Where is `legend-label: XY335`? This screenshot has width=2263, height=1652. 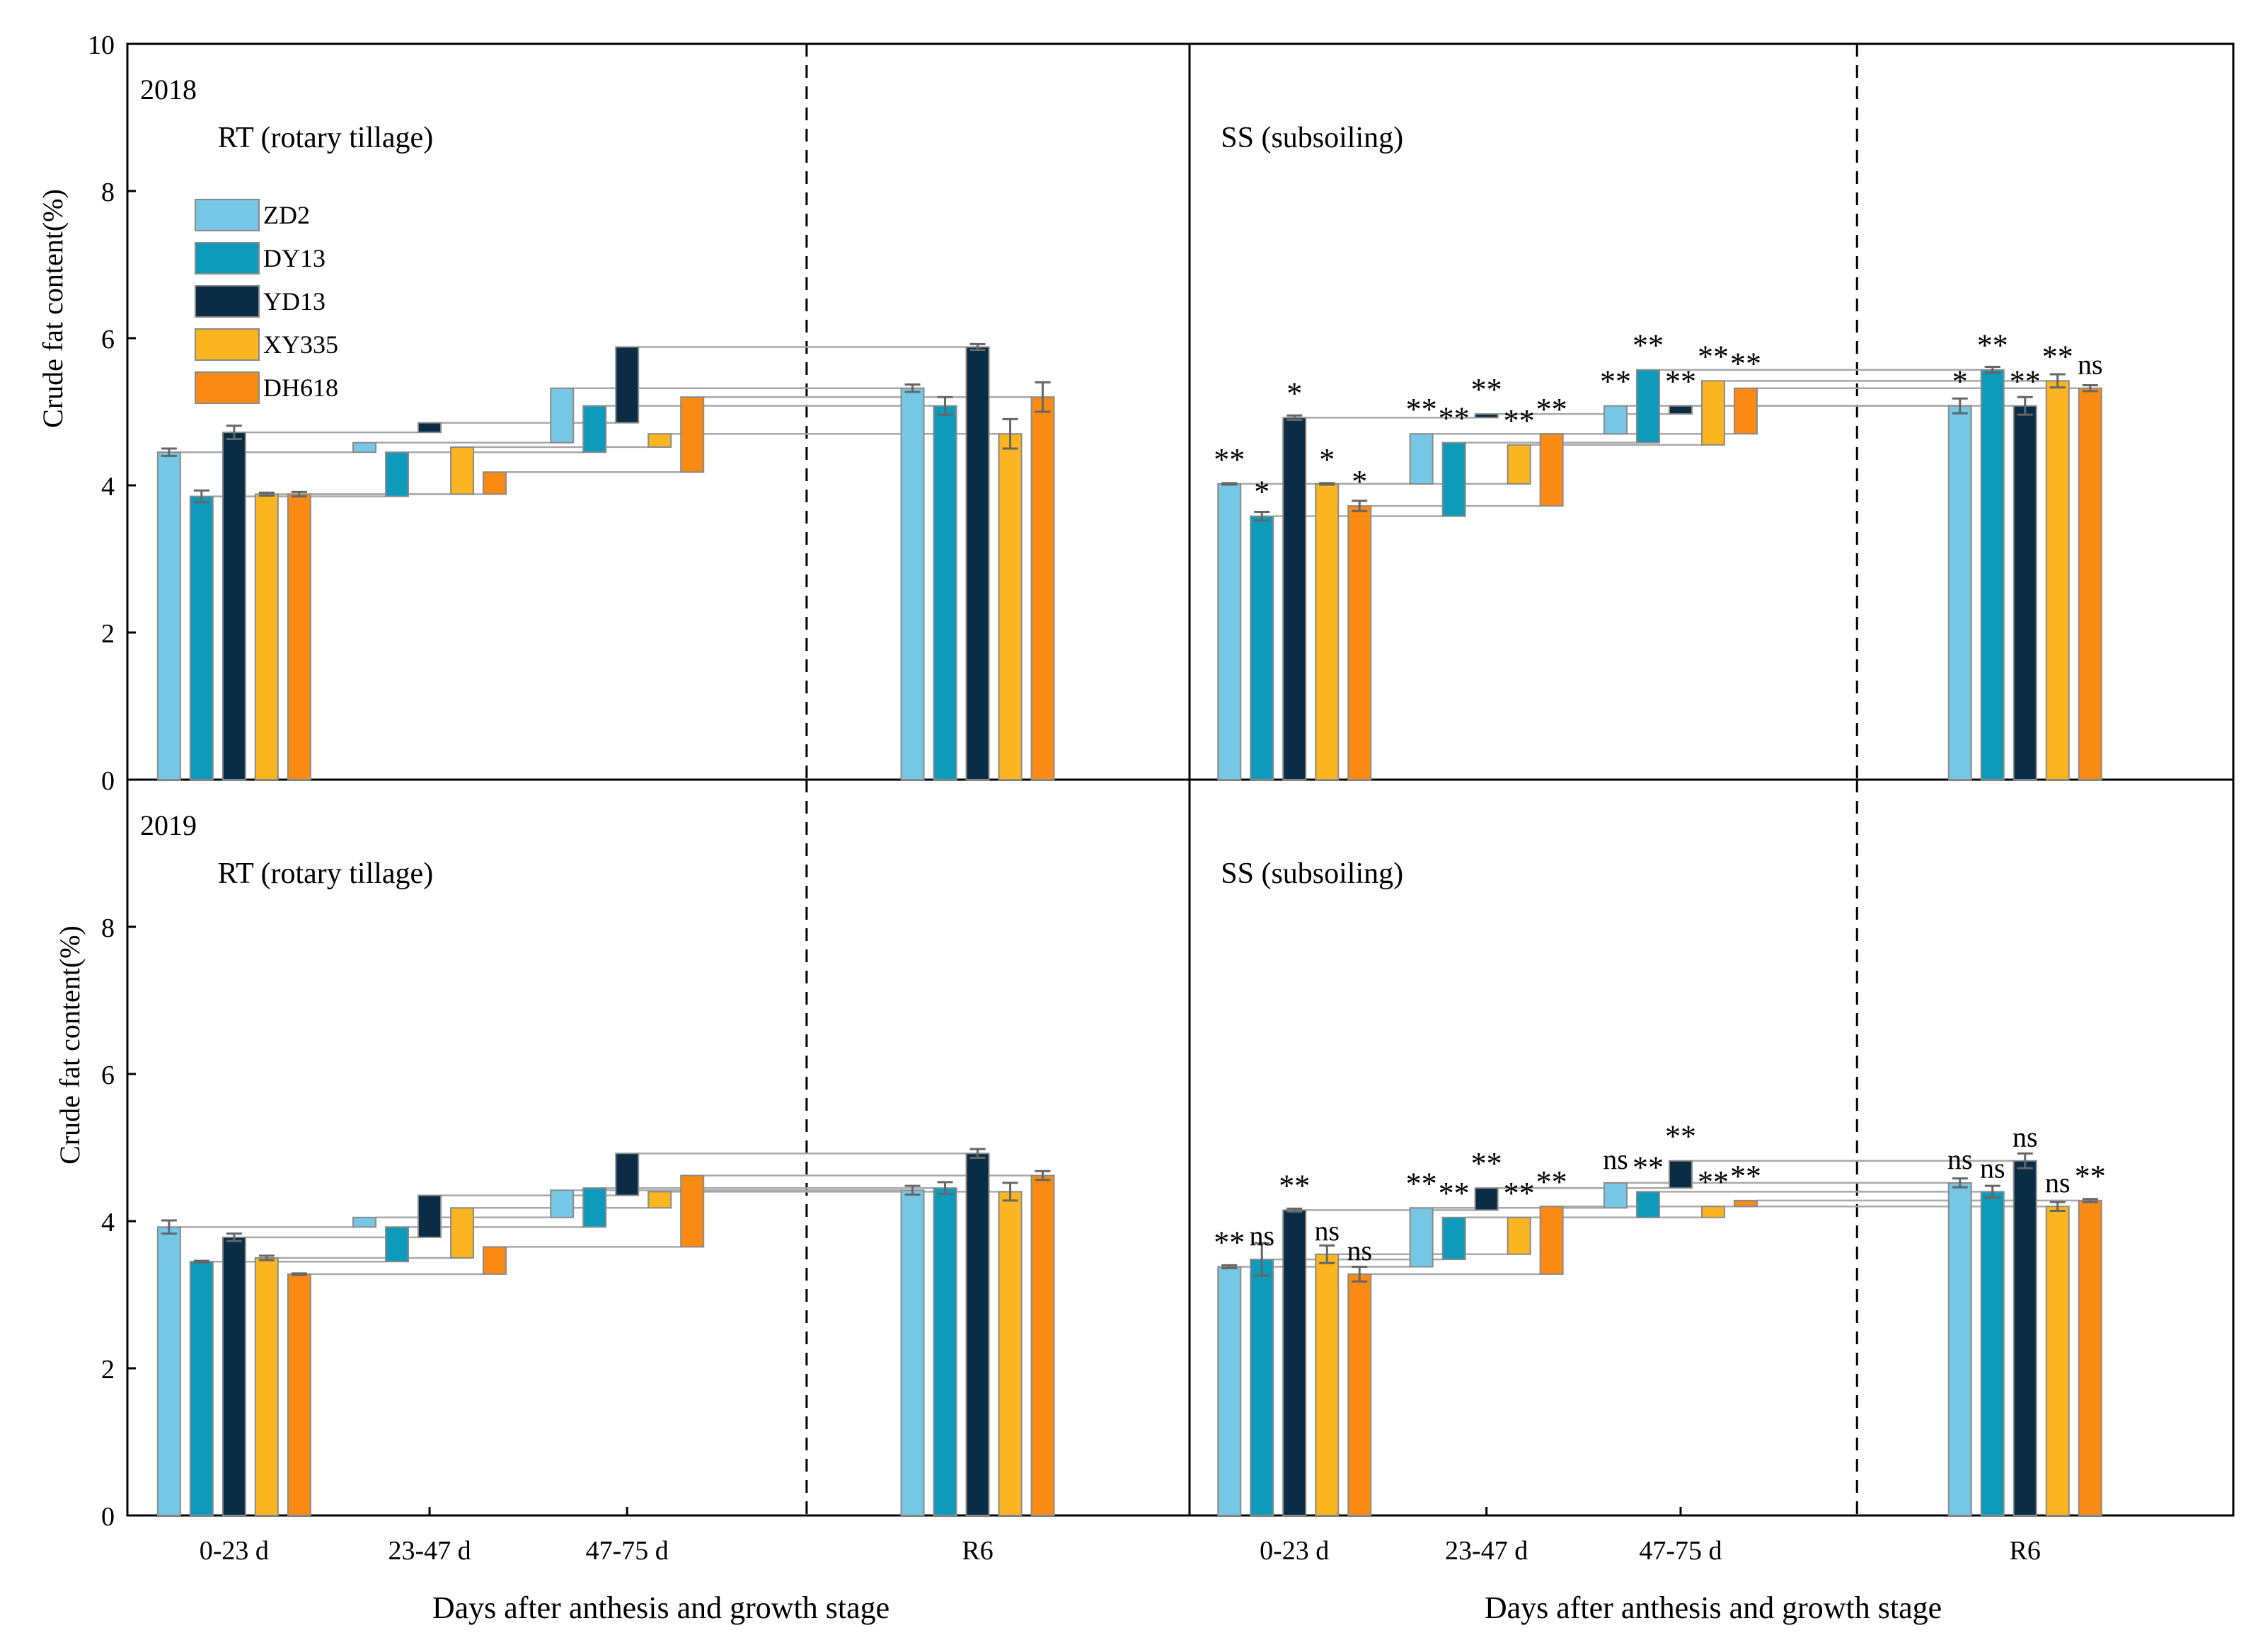
legend-label: XY335 is located at coordinates (300, 344).